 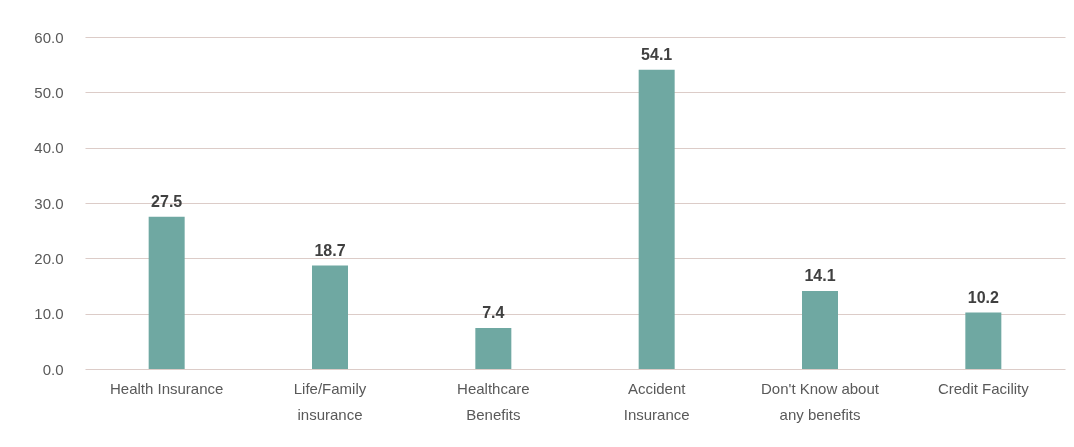 What do you see at coordinates (493, 401) in the screenshot?
I see `x-tick-label: Healthcare Benefits` at bounding box center [493, 401].